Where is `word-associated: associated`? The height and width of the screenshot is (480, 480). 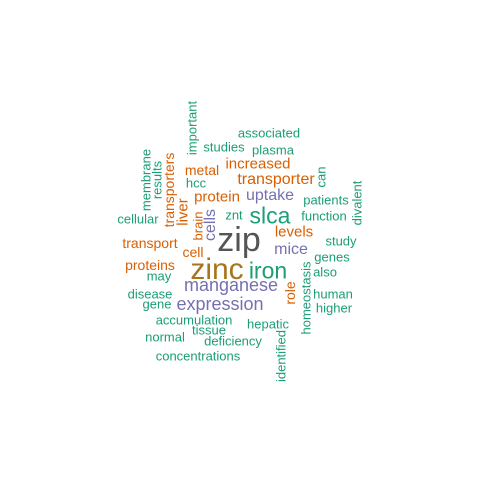 word-associated: associated is located at coordinates (269, 133).